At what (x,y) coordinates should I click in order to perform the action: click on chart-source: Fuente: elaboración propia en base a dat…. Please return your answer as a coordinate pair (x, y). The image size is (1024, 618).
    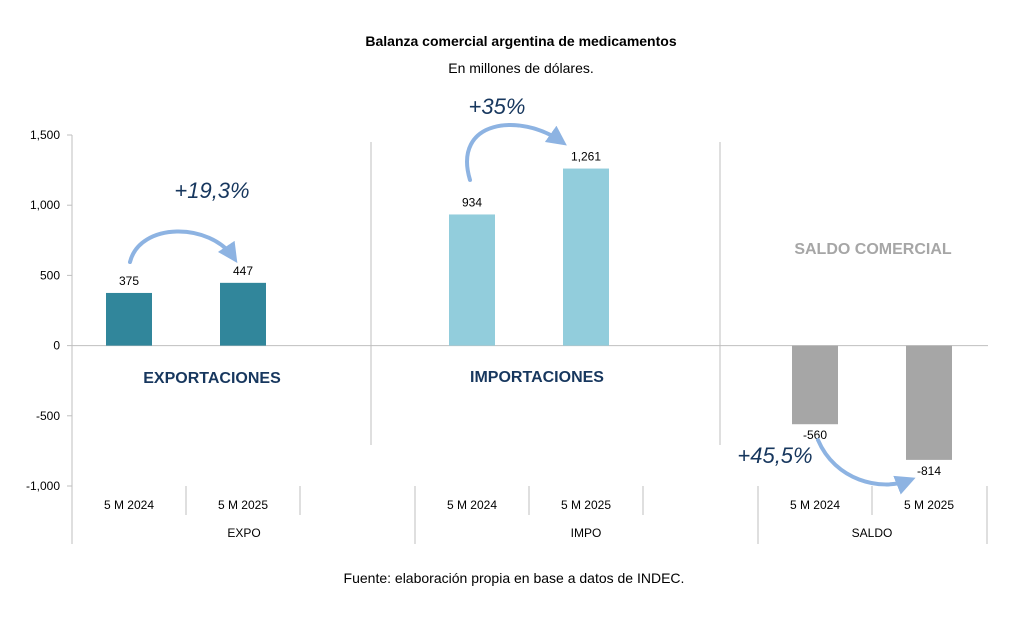
    Looking at the image, I should click on (514, 578).